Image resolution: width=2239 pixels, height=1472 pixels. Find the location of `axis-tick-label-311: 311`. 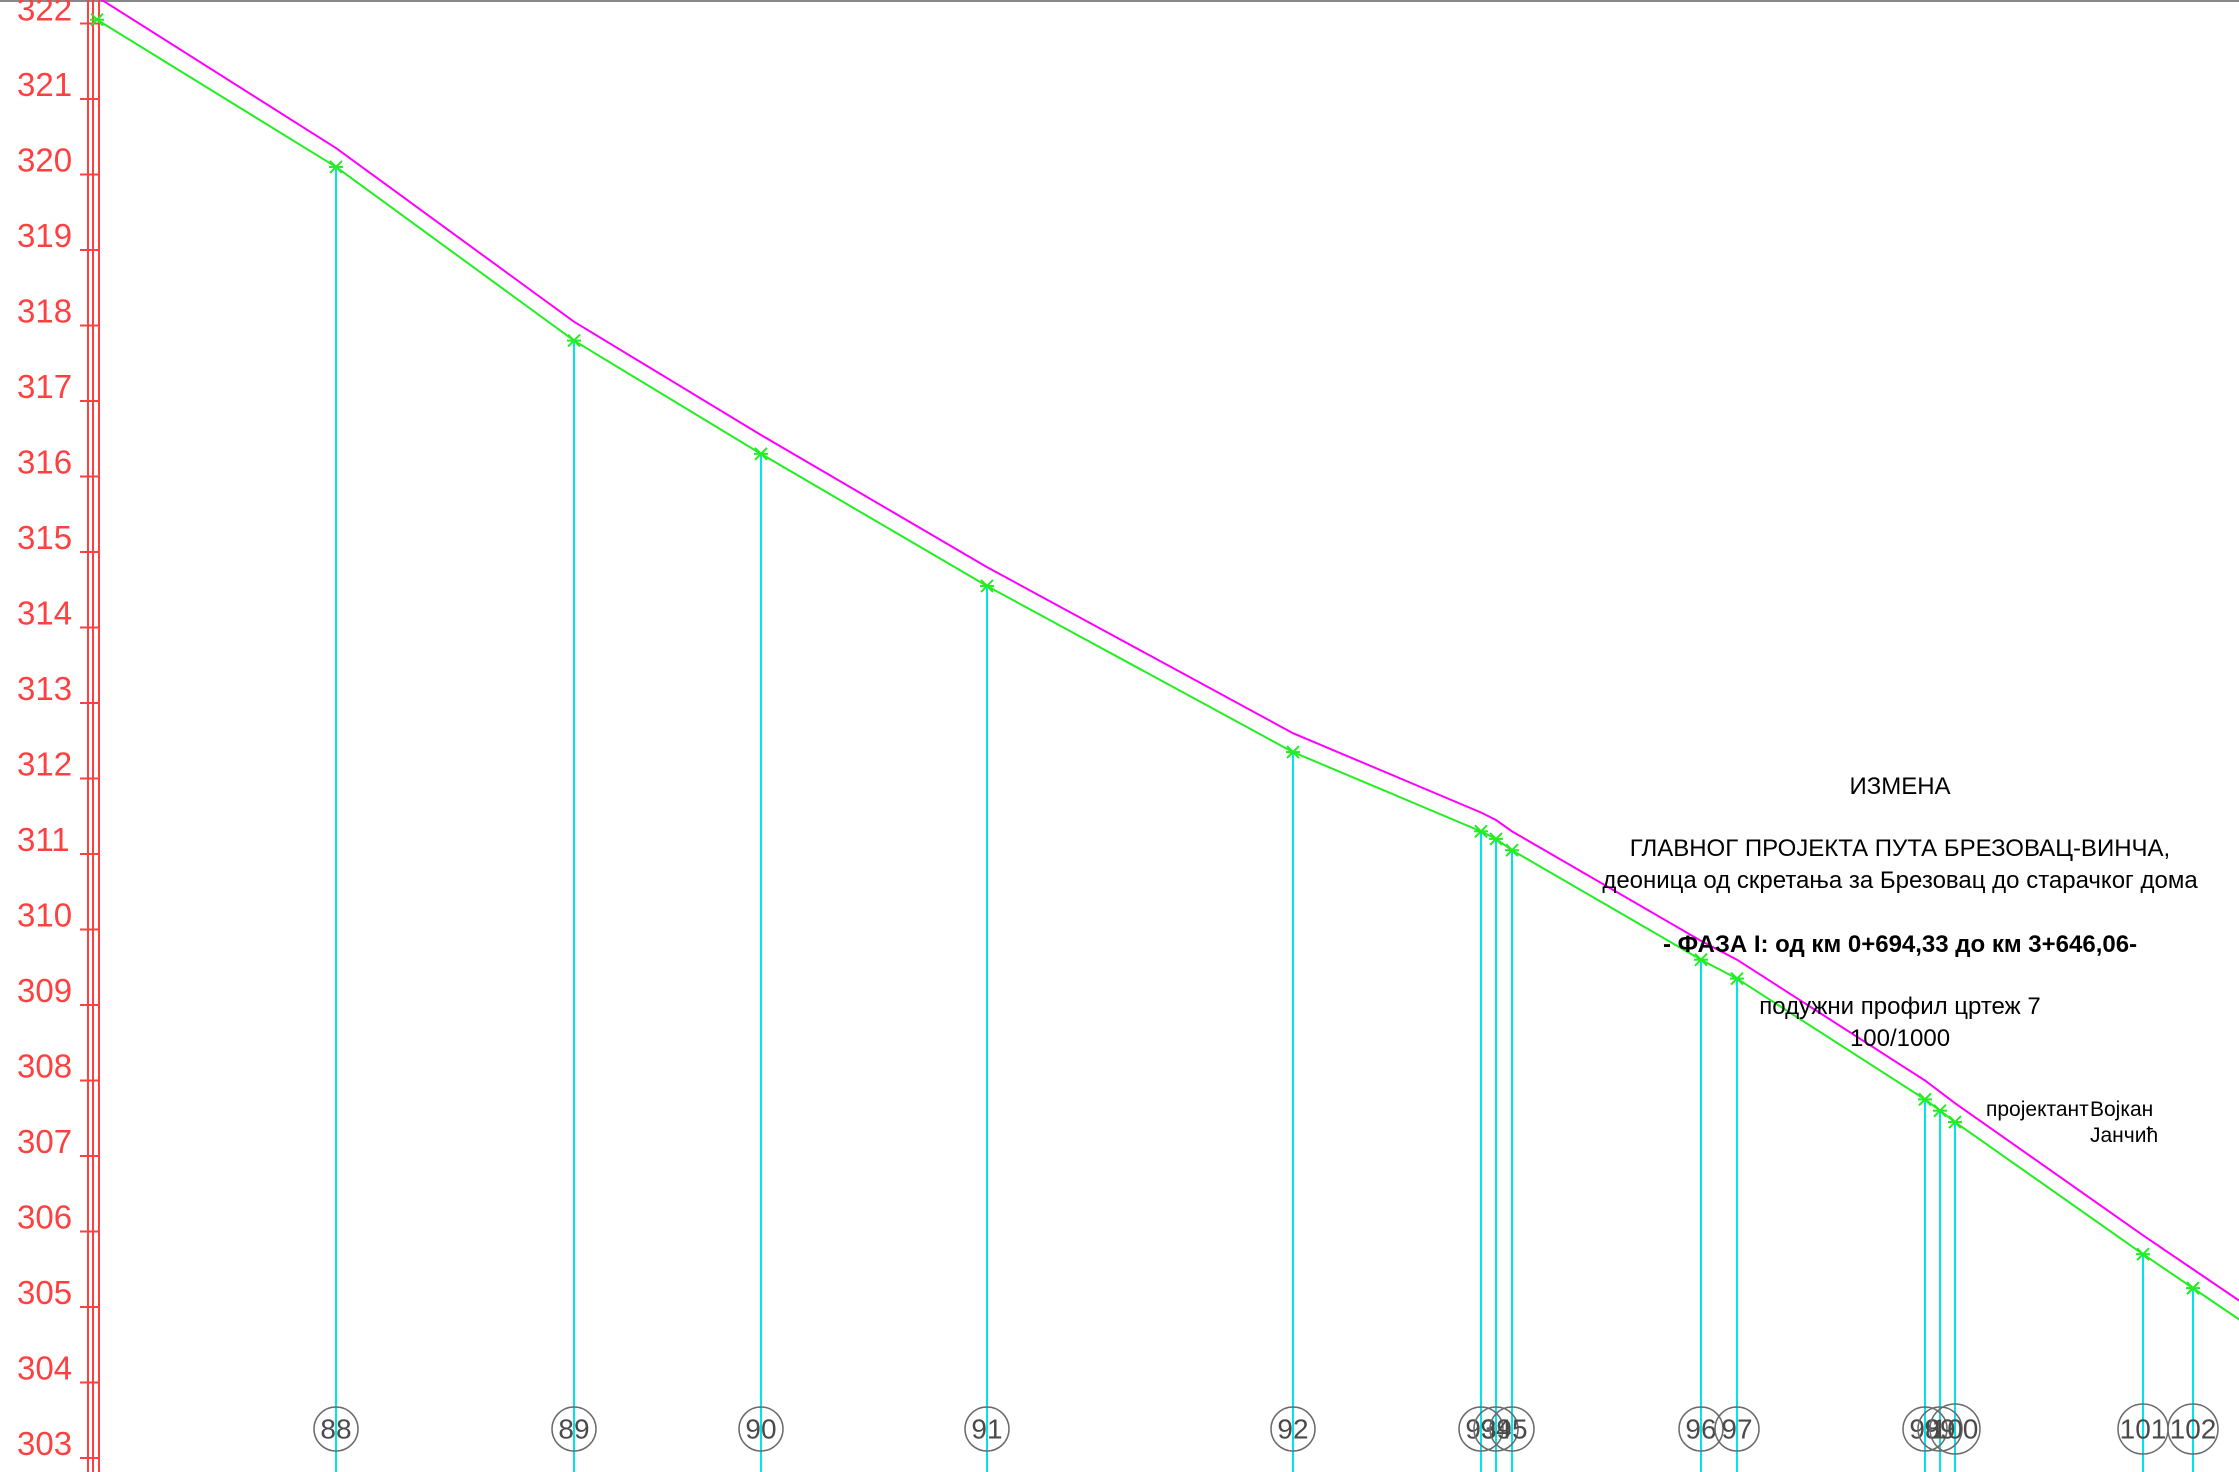

axis-tick-label-311: 311 is located at coordinates (43, 839).